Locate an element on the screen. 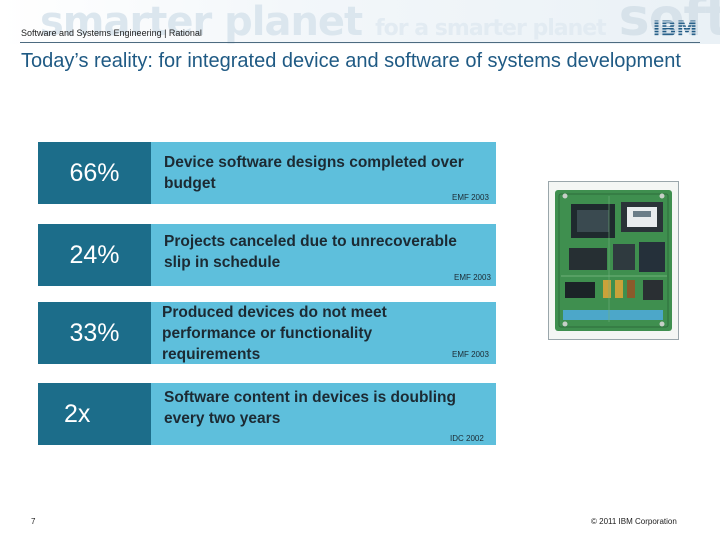  stat-source-2: EMF 2003 is located at coordinates (472, 277).